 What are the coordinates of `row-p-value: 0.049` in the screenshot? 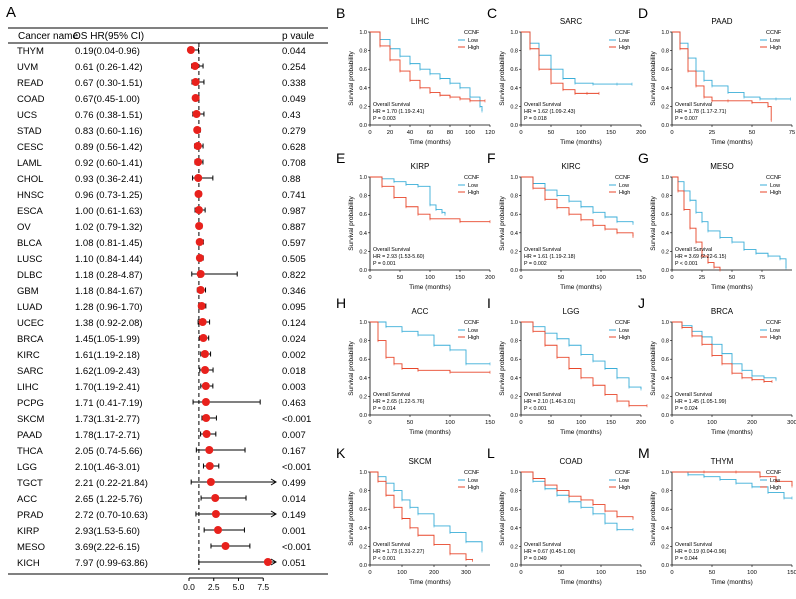 It's located at (294, 99).